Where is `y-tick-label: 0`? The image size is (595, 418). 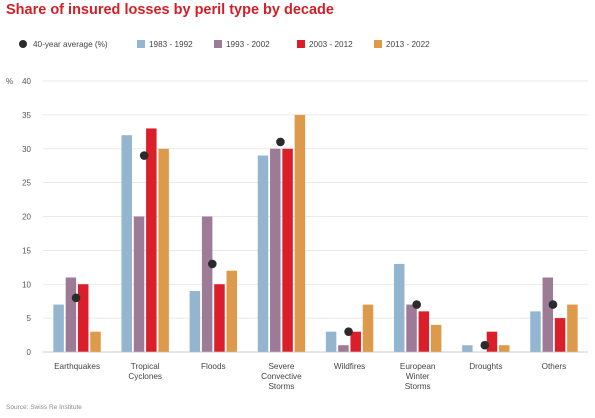
y-tick-label: 0 is located at coordinates (29, 352).